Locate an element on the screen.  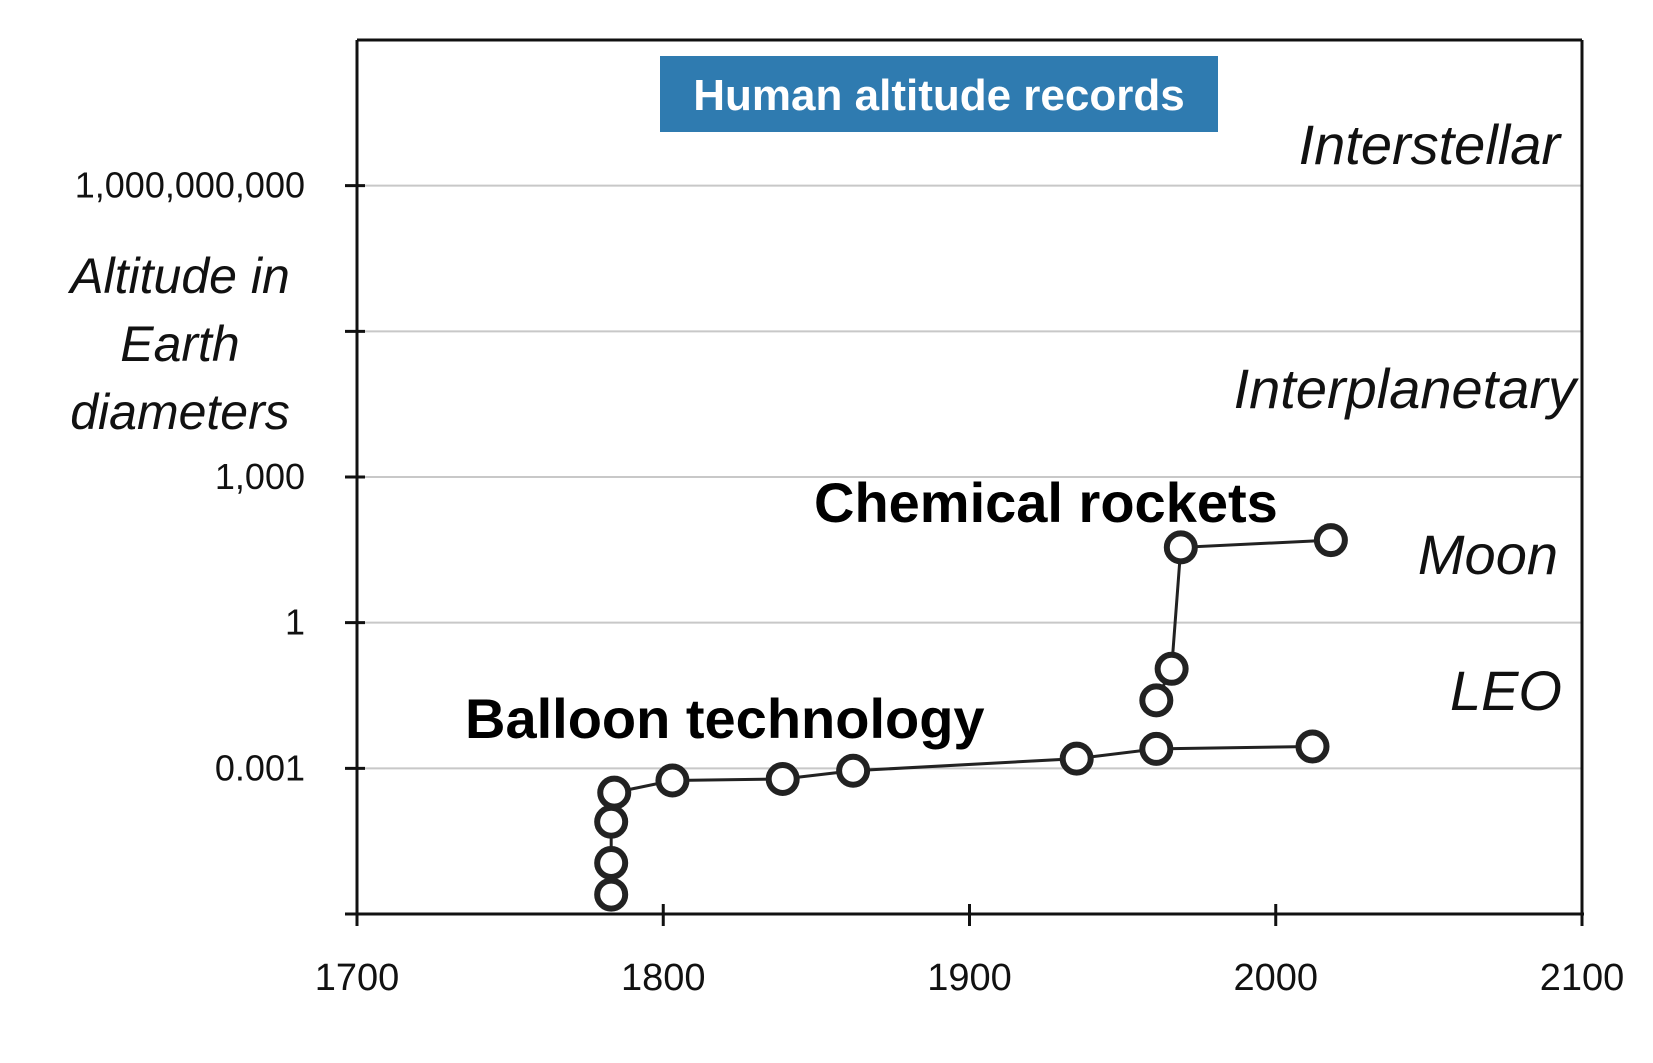
region-label-moon: Moon is located at coordinates (1488, 554).